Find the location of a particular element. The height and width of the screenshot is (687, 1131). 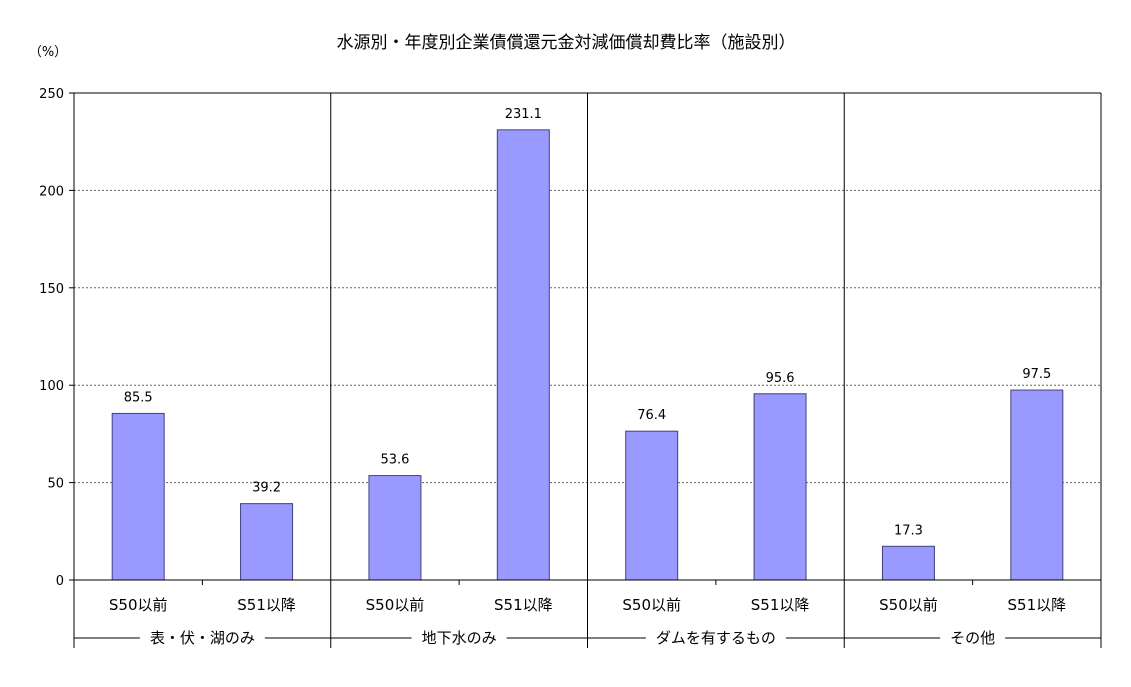

data-label: 97.5 is located at coordinates (1036, 374).